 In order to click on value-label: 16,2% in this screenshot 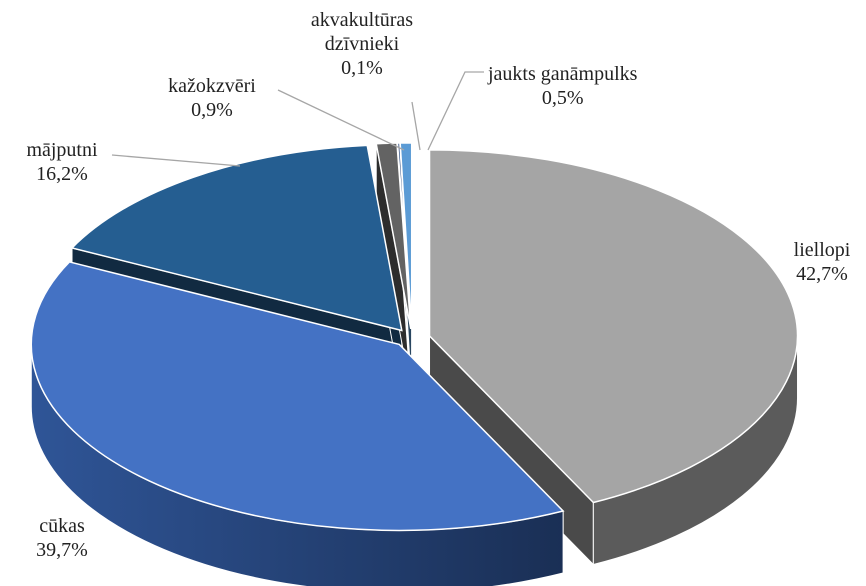, I will do `click(62, 174)`.